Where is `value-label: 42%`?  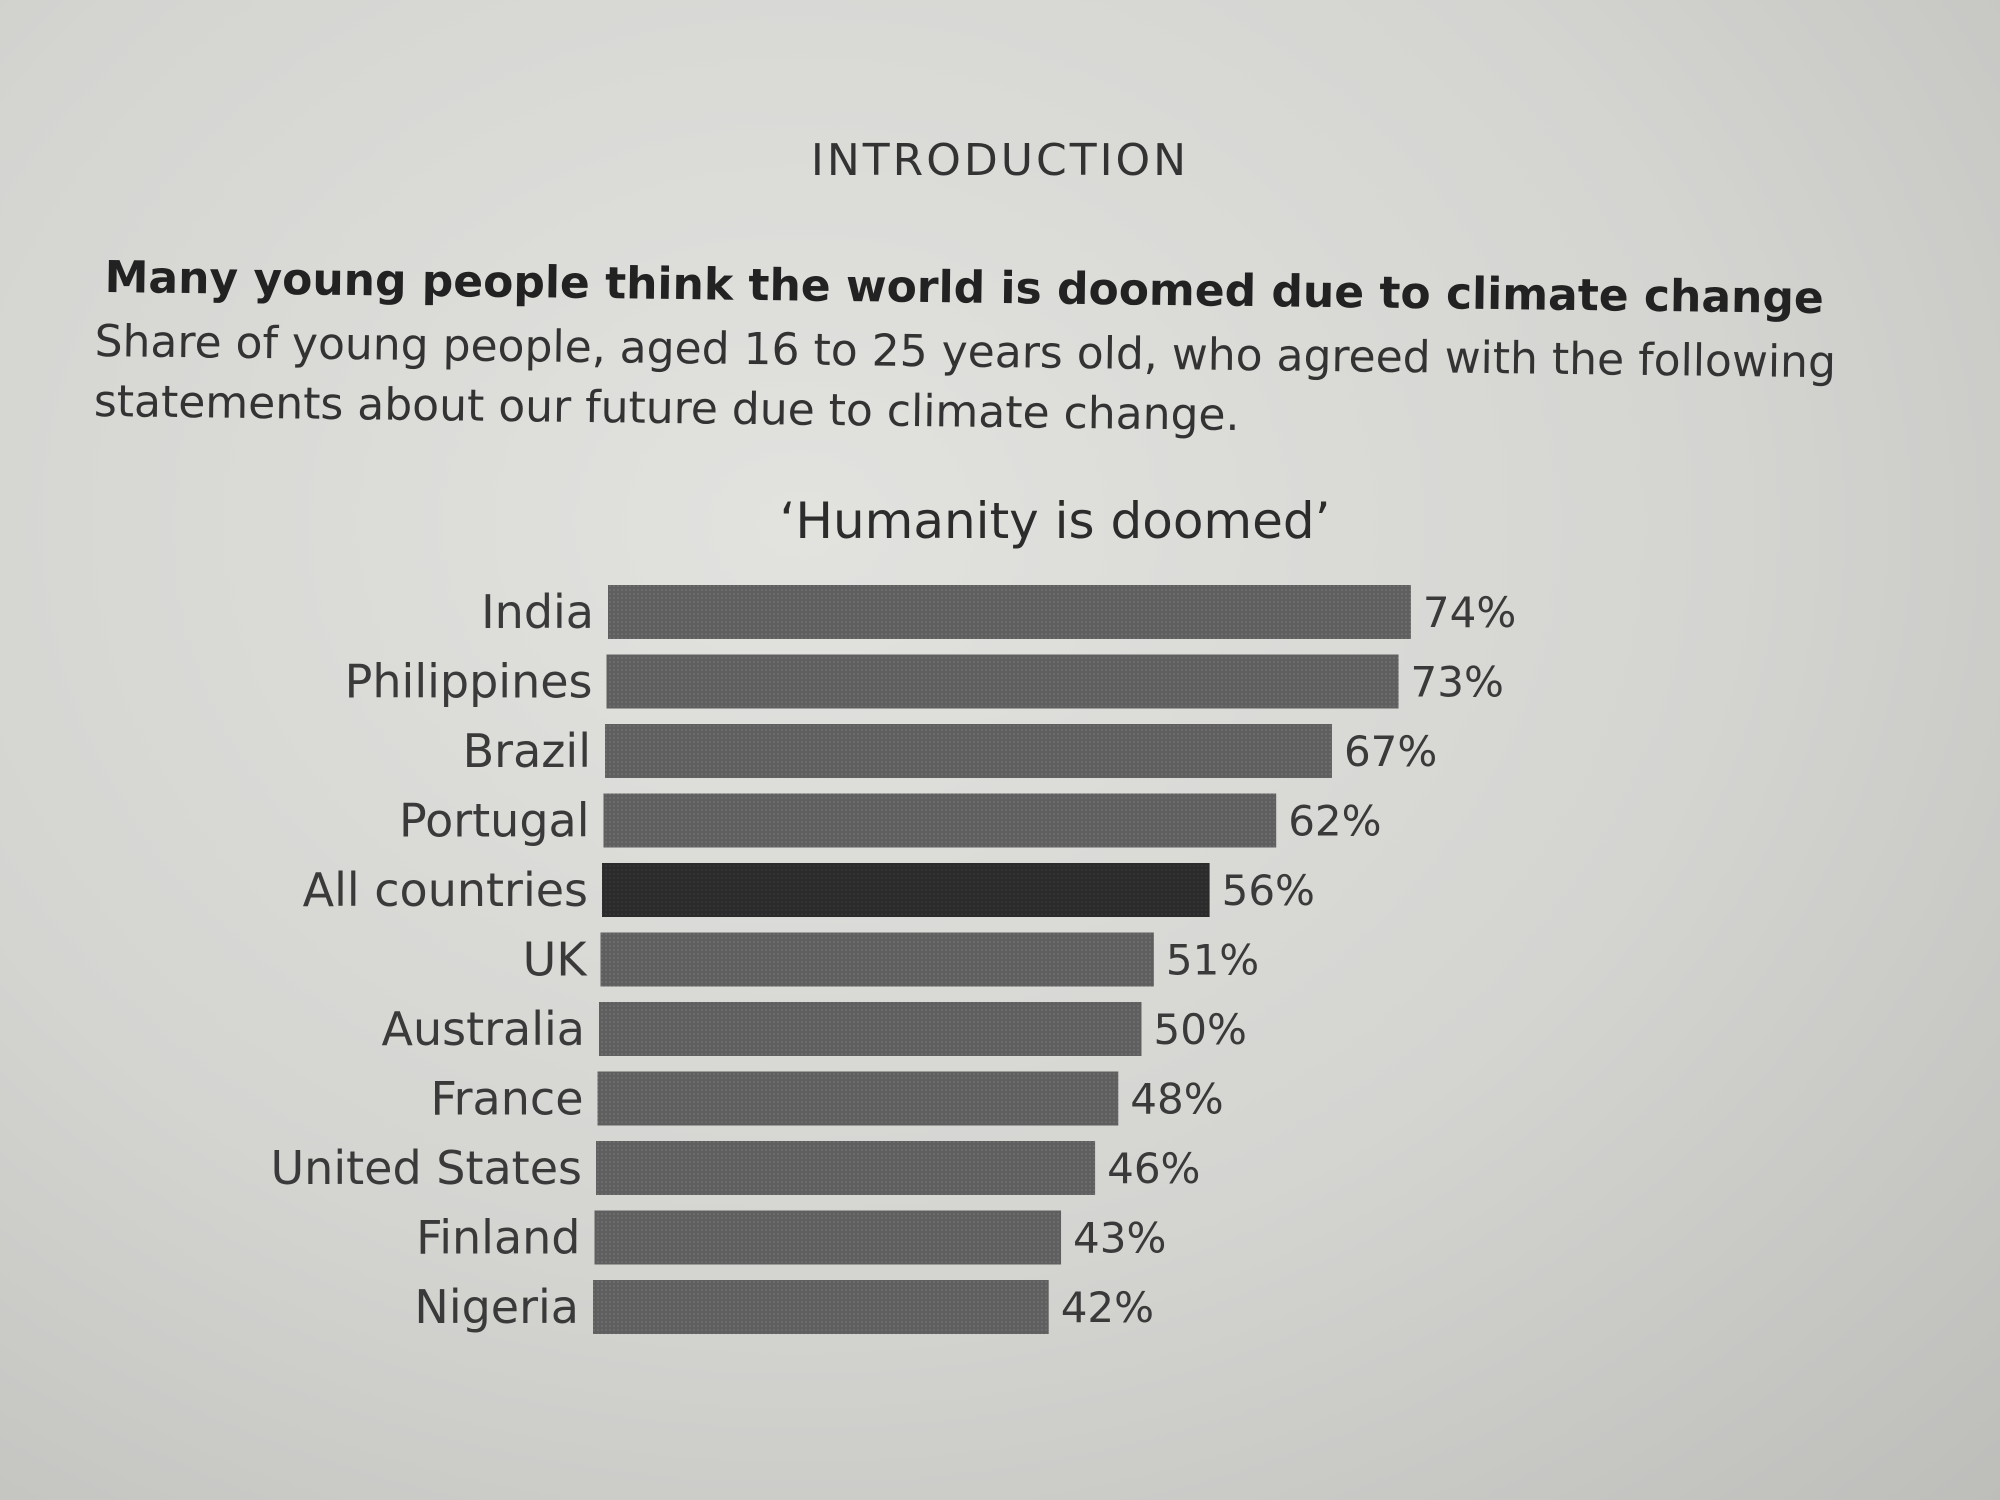 value-label: 42% is located at coordinates (1107, 1307).